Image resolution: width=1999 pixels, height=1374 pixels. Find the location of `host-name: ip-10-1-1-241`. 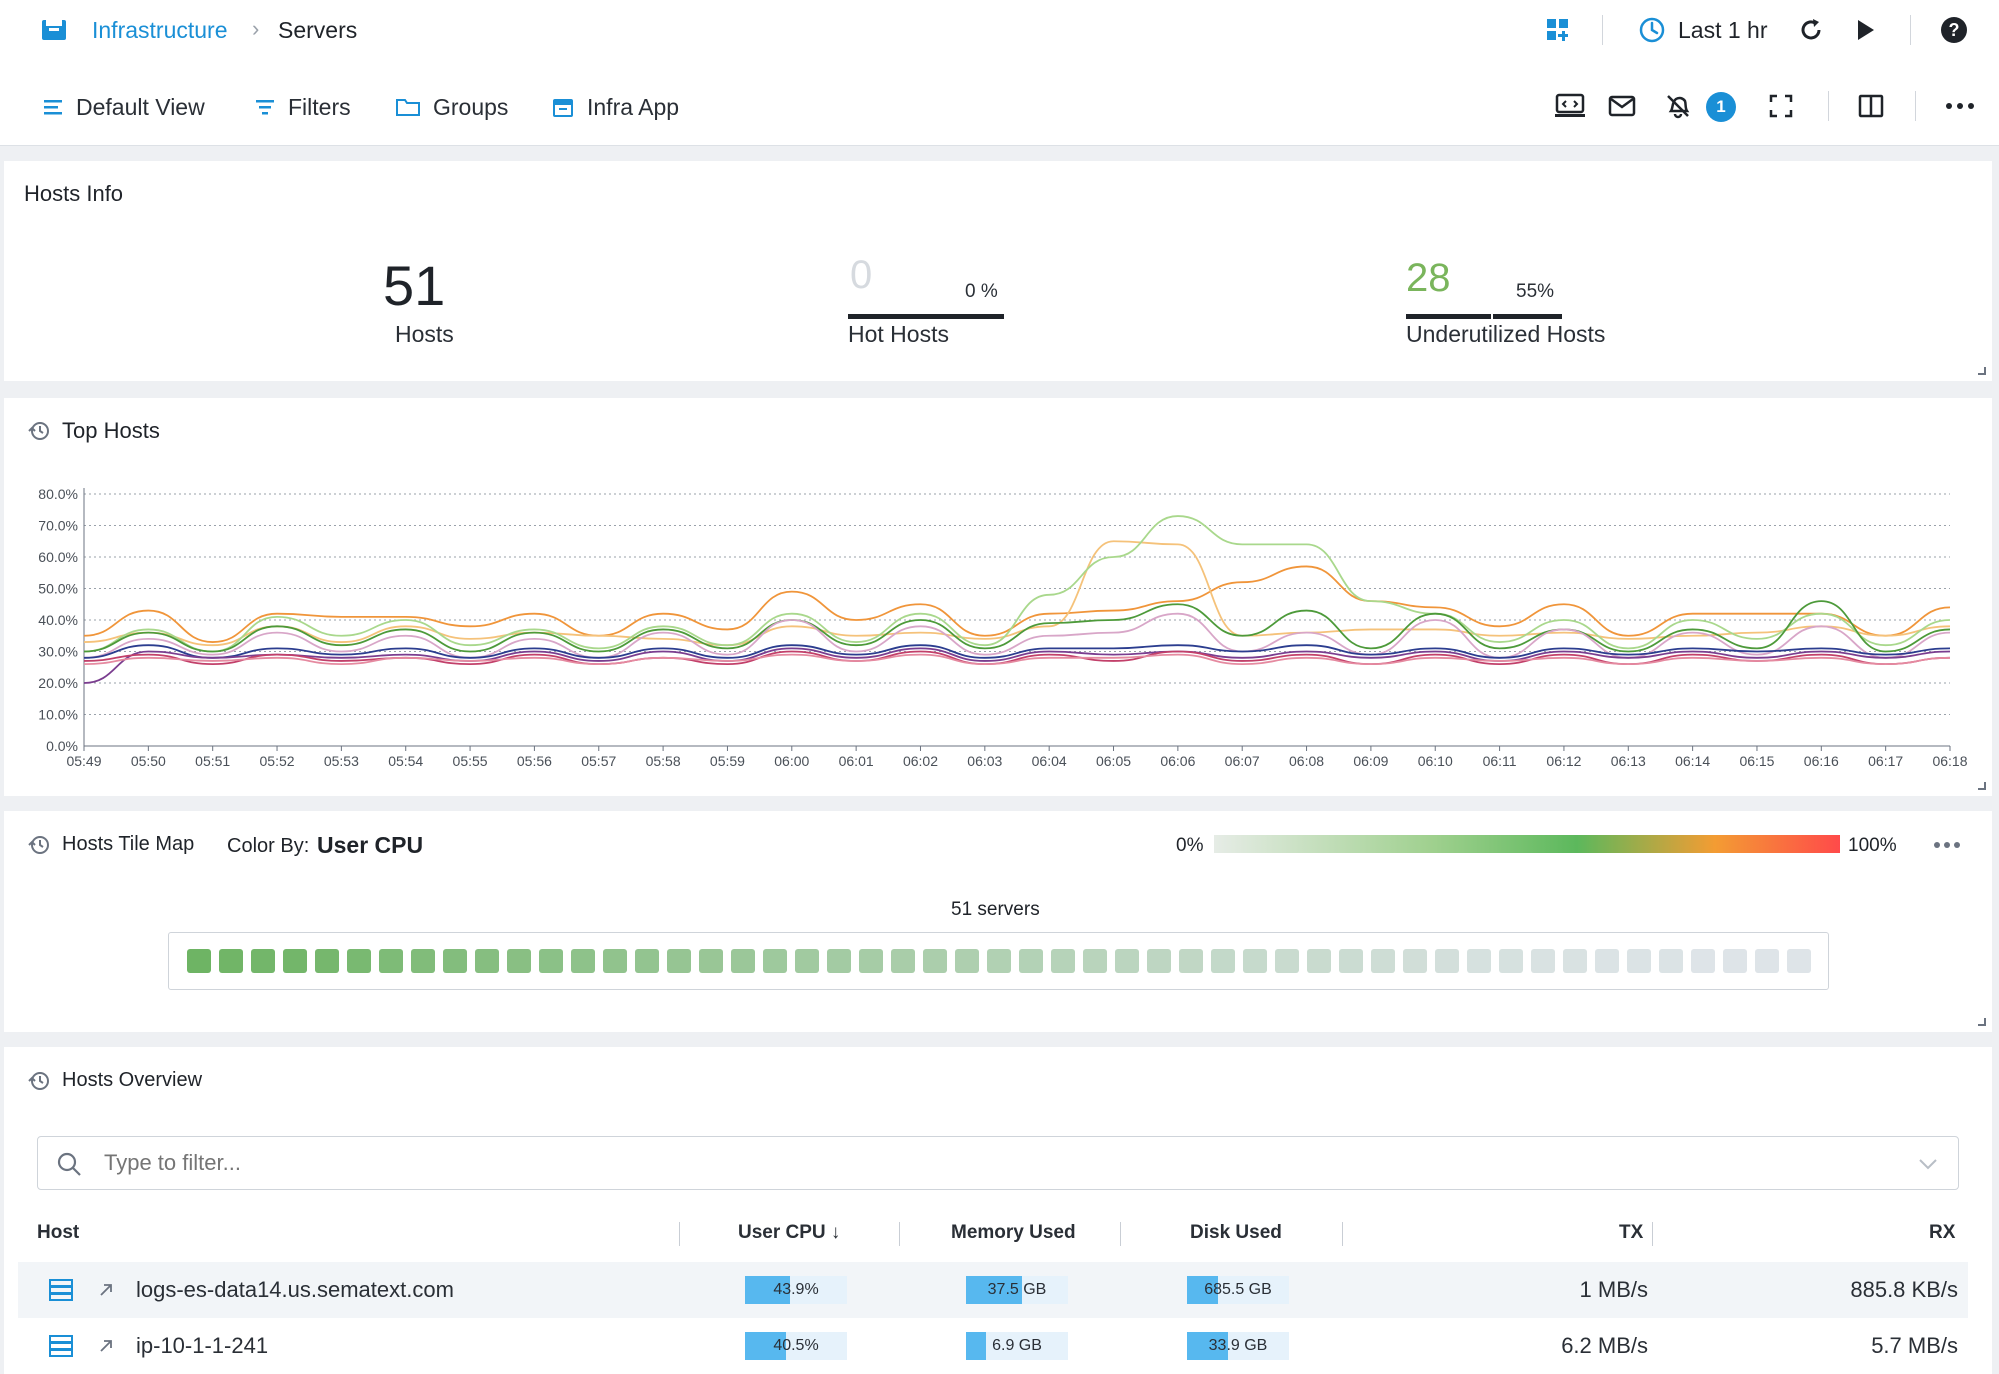

host-name: ip-10-1-1-241 is located at coordinates (202, 1345).